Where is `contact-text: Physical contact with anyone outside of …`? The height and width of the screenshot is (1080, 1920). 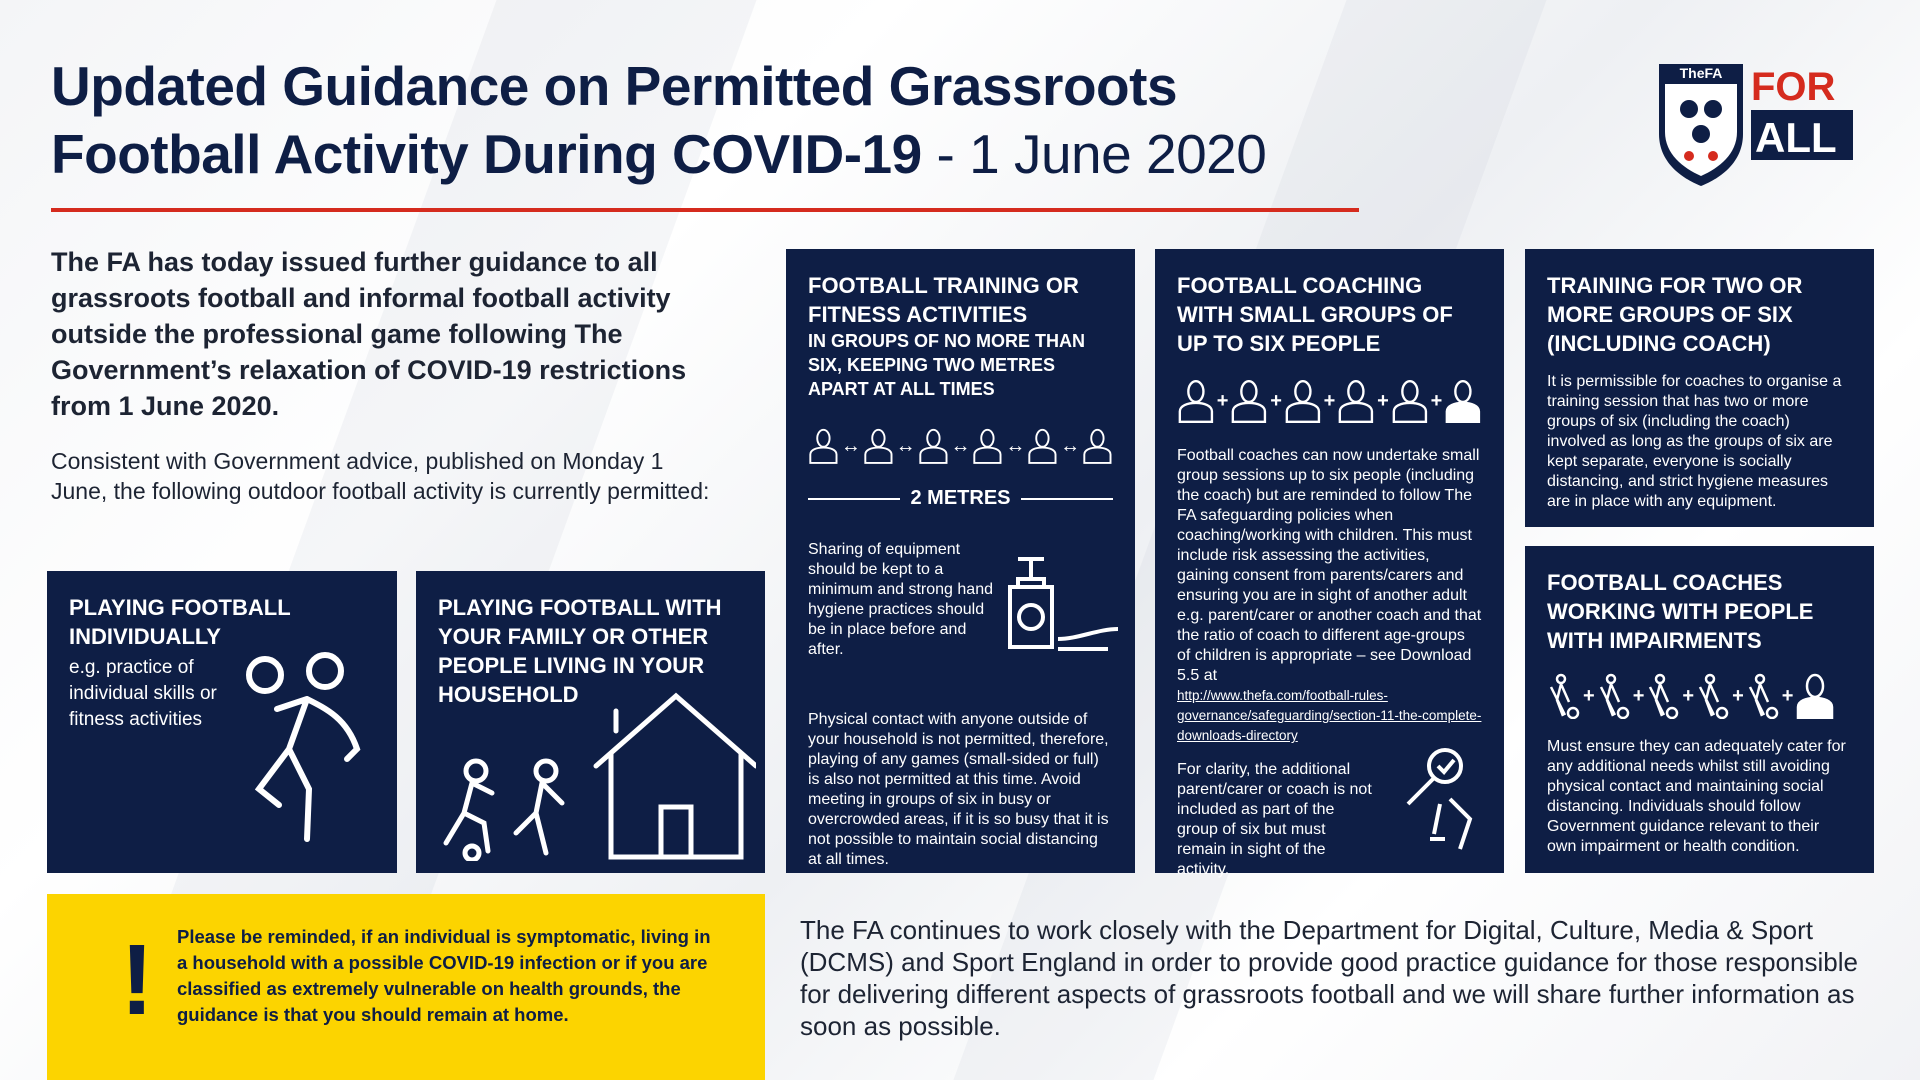 contact-text: Physical contact with anyone outside of … is located at coordinates (958, 789).